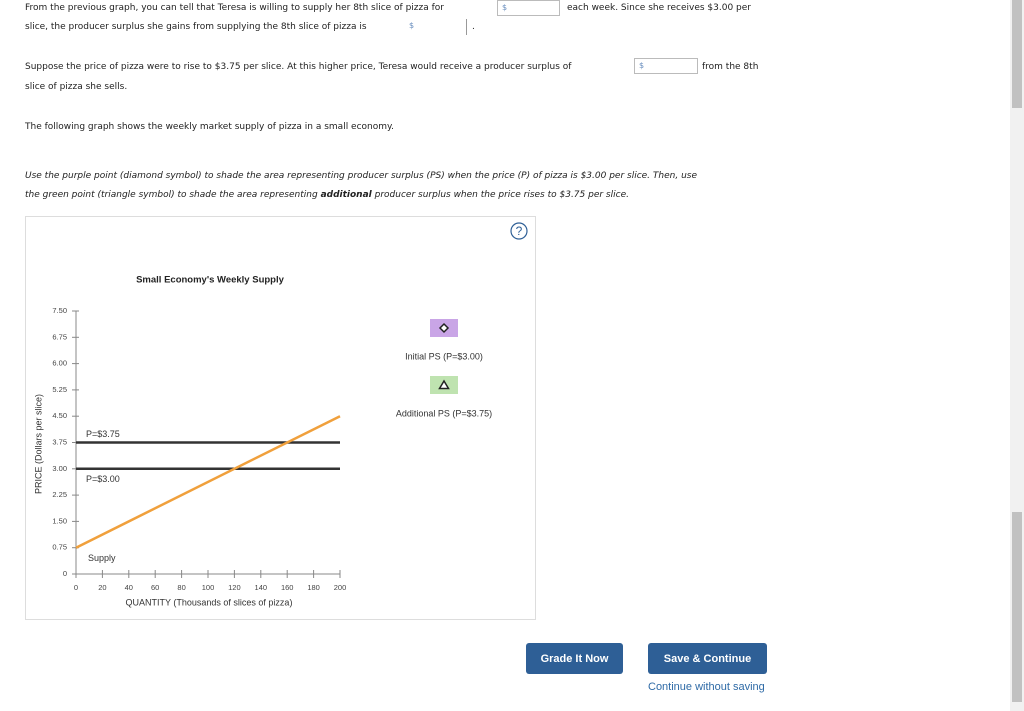 This screenshot has width=1024, height=711. Describe the element at coordinates (444, 413) in the screenshot. I see `tool-label: Additional PS (P=$3.75)` at that location.